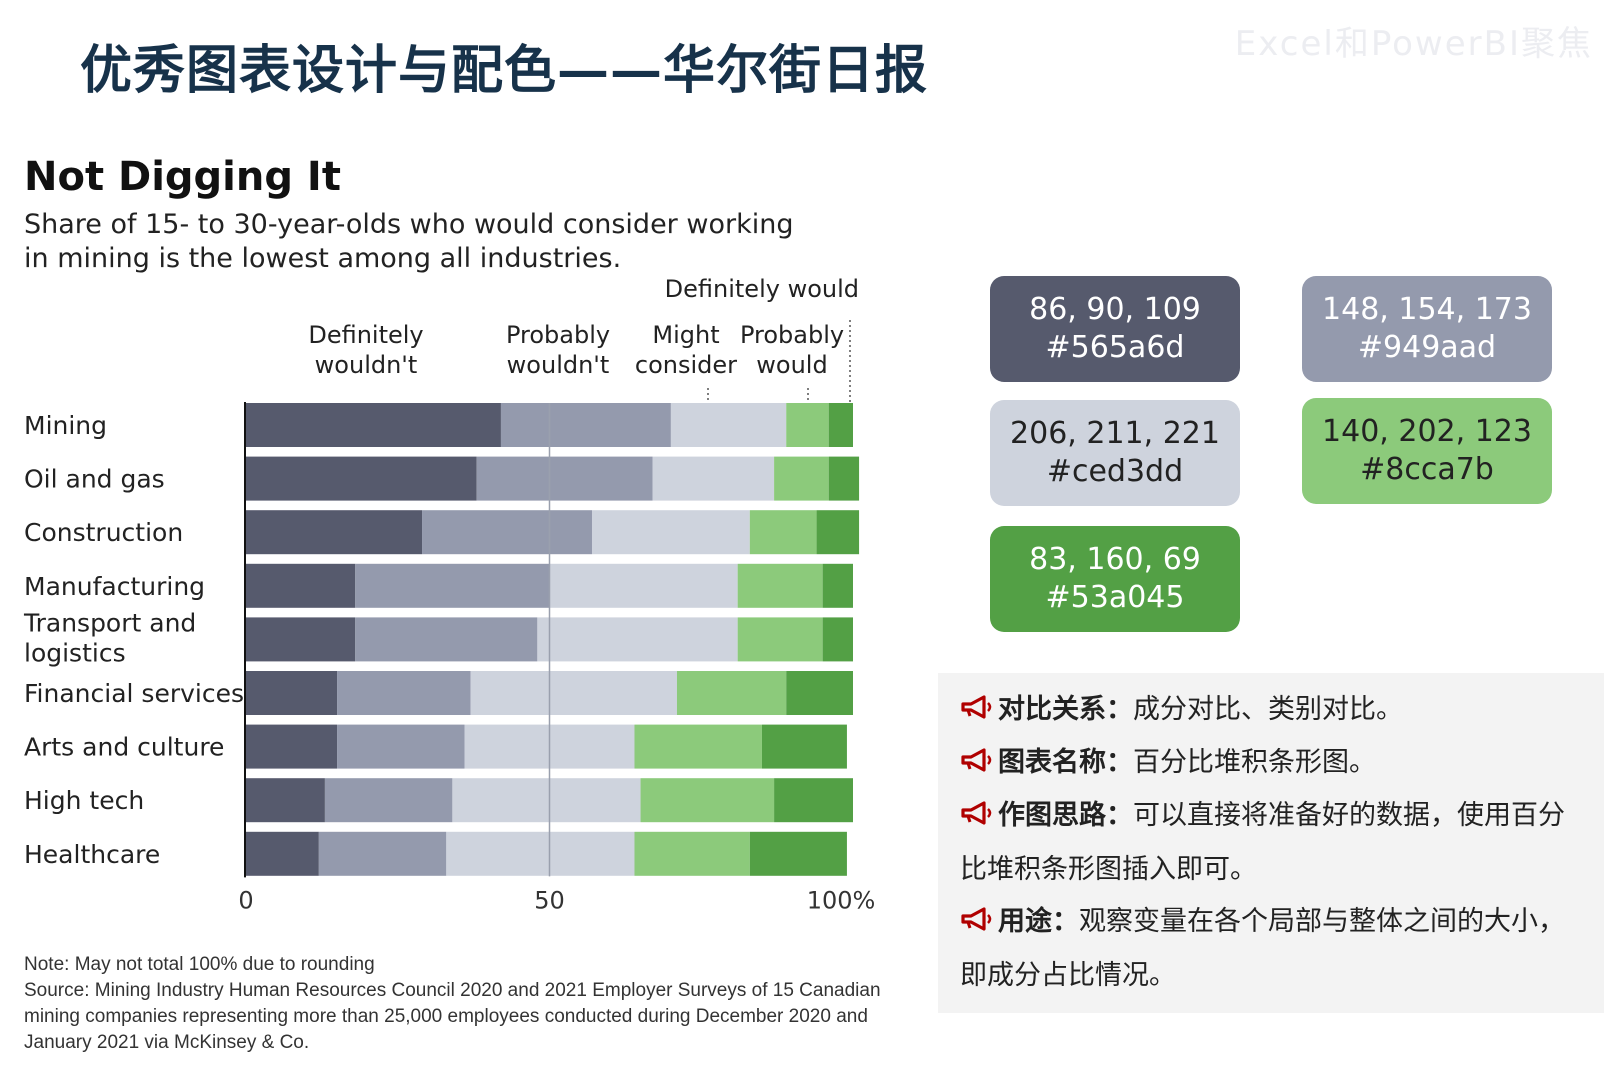 The image size is (1607, 1081). Describe the element at coordinates (1115, 309) in the screenshot. I see `swatch-rgb: 86, 90, 109` at that location.